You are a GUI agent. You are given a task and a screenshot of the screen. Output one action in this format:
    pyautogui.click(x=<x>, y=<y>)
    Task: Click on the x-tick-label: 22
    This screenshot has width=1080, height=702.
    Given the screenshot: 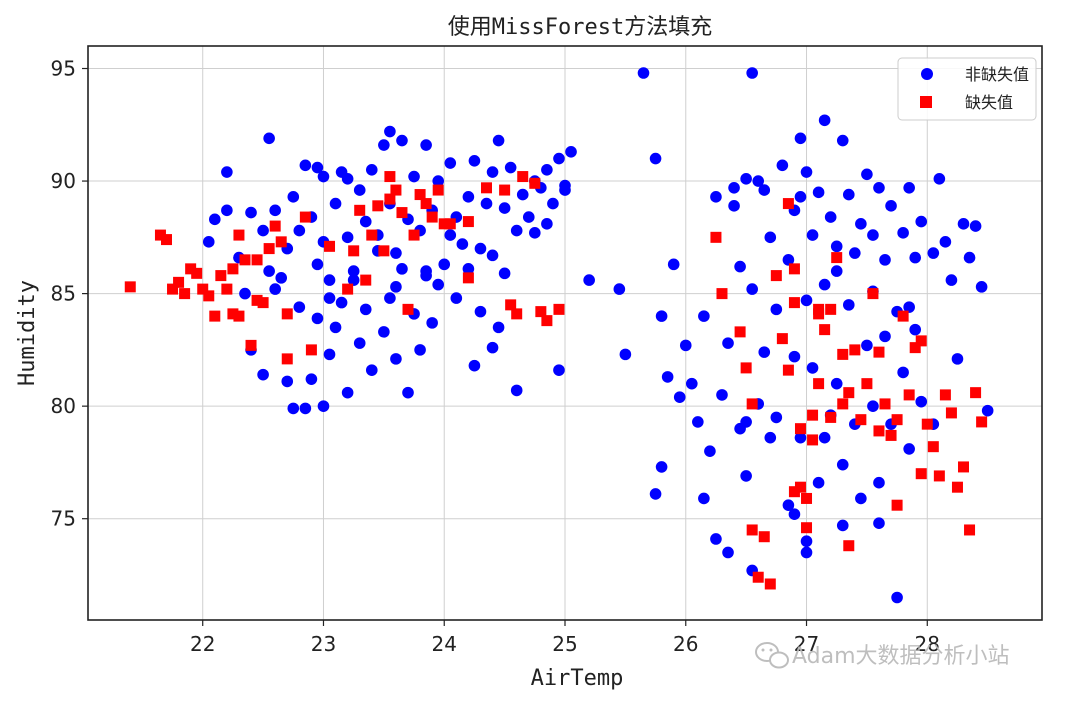 What is the action you would take?
    pyautogui.click(x=202, y=644)
    